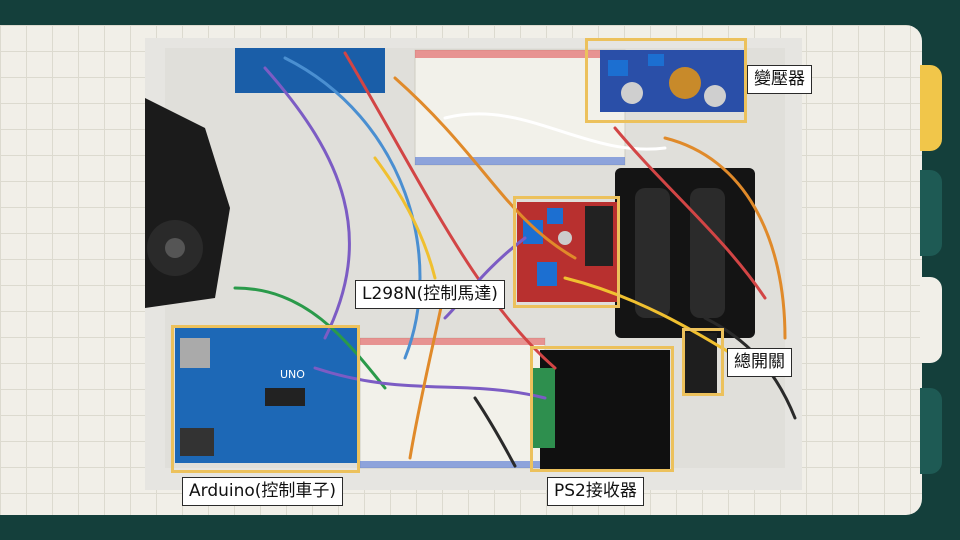 The width and height of the screenshot is (960, 540). I want to click on transformer-label: 變壓器, so click(779, 79).